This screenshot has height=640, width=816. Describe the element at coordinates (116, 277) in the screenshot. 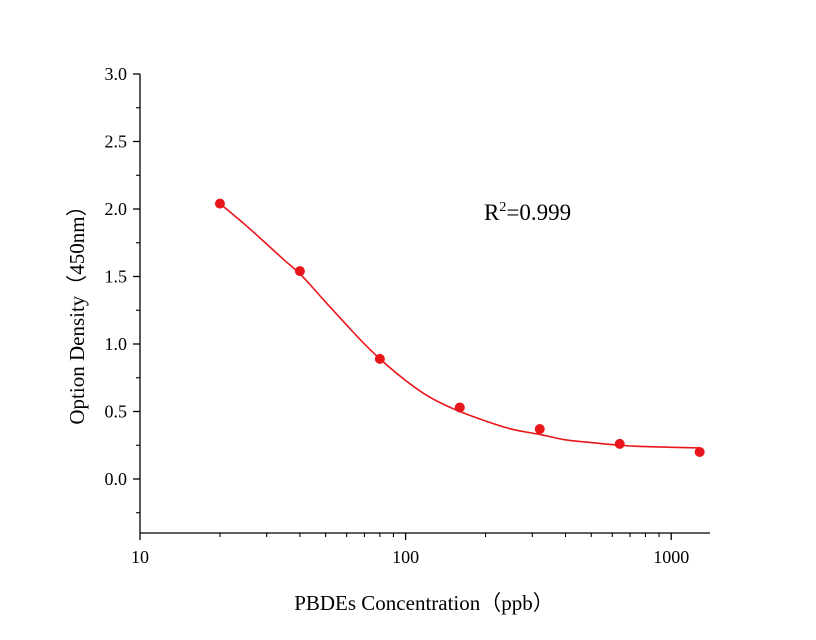

I see `y-tick-label: 1.5` at that location.